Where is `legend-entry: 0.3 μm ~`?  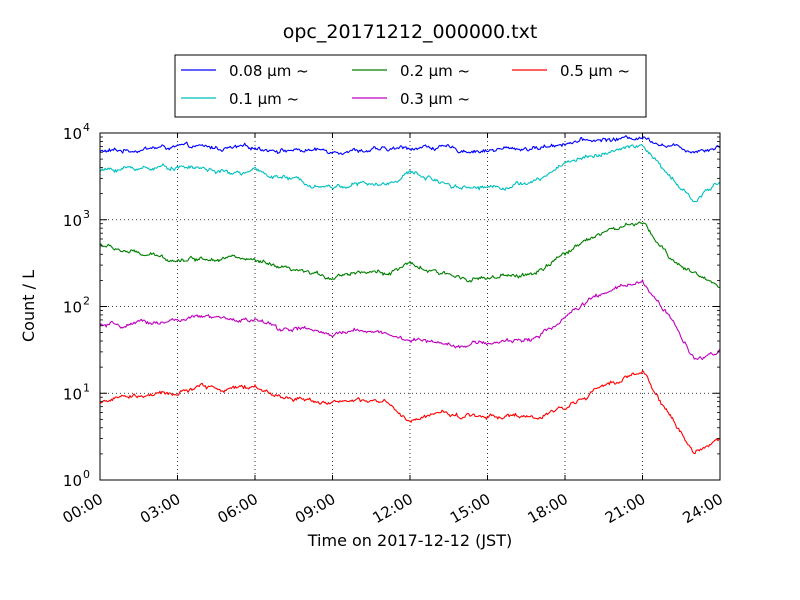
legend-entry: 0.3 μm ~ is located at coordinates (411, 99).